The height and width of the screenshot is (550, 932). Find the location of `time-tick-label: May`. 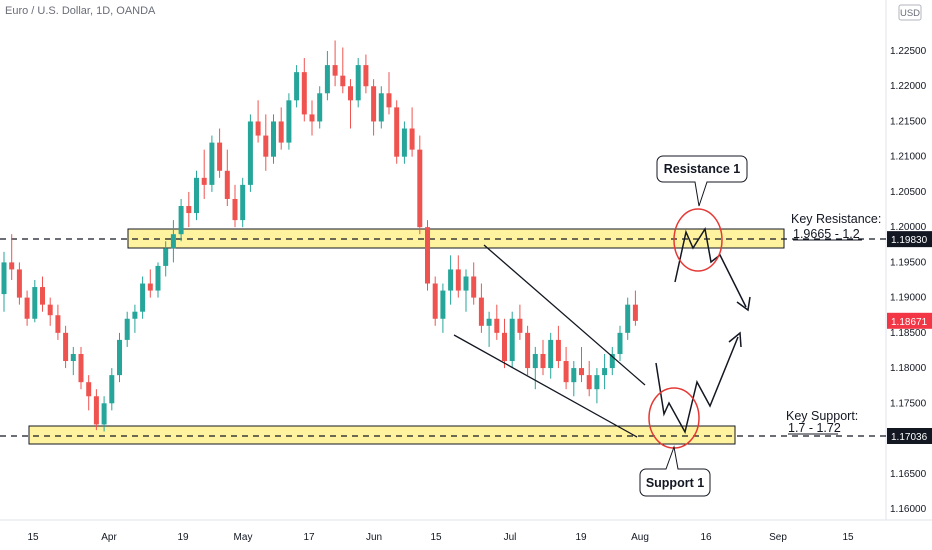

time-tick-label: May is located at coordinates (243, 537).